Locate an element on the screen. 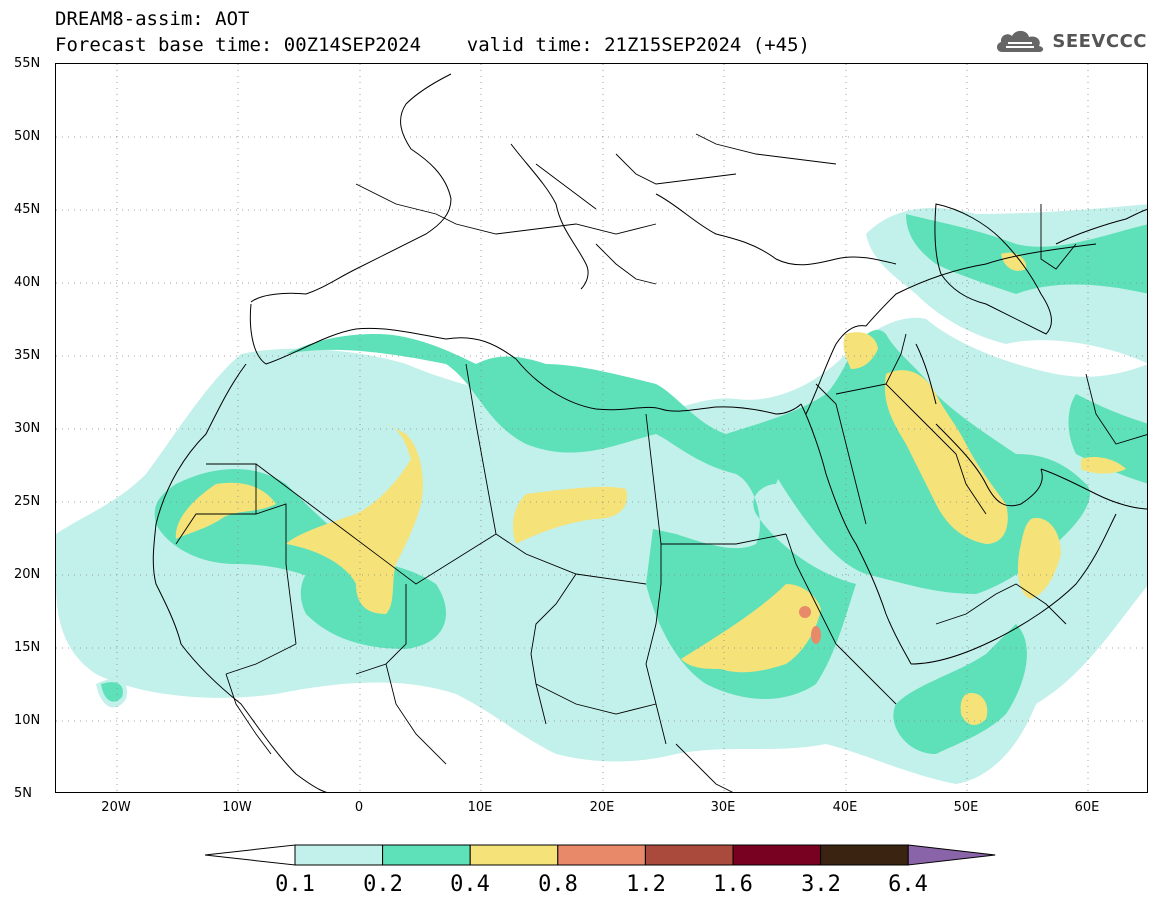 This screenshot has height=905, width=1165. colorbar-label-6.4: 6.4 is located at coordinates (908, 884).